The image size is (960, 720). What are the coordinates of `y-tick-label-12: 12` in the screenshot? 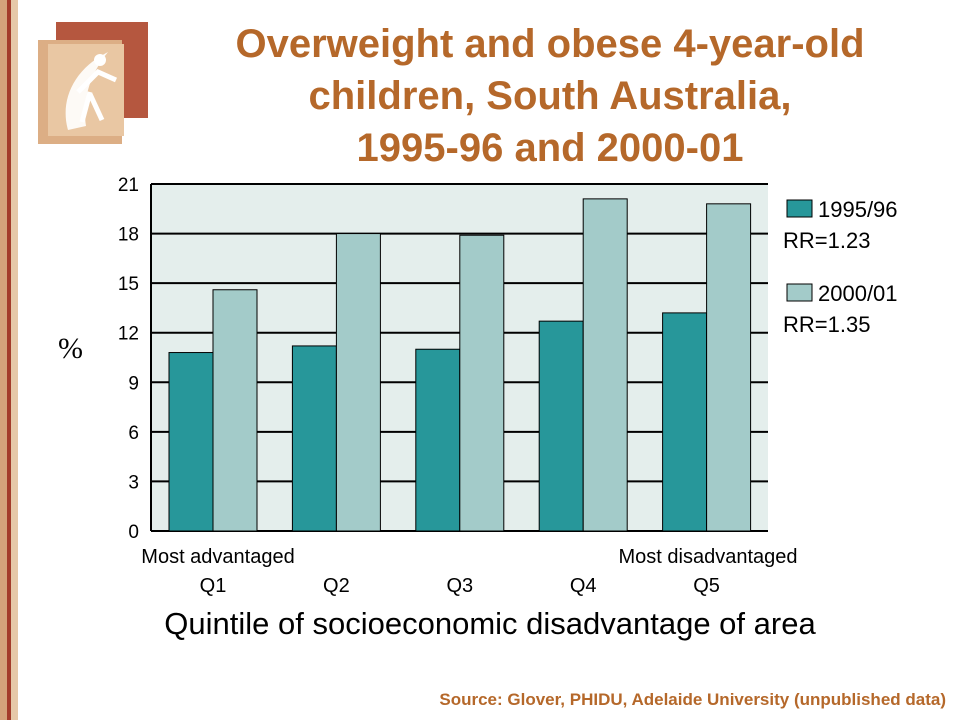 It's located at (128, 334).